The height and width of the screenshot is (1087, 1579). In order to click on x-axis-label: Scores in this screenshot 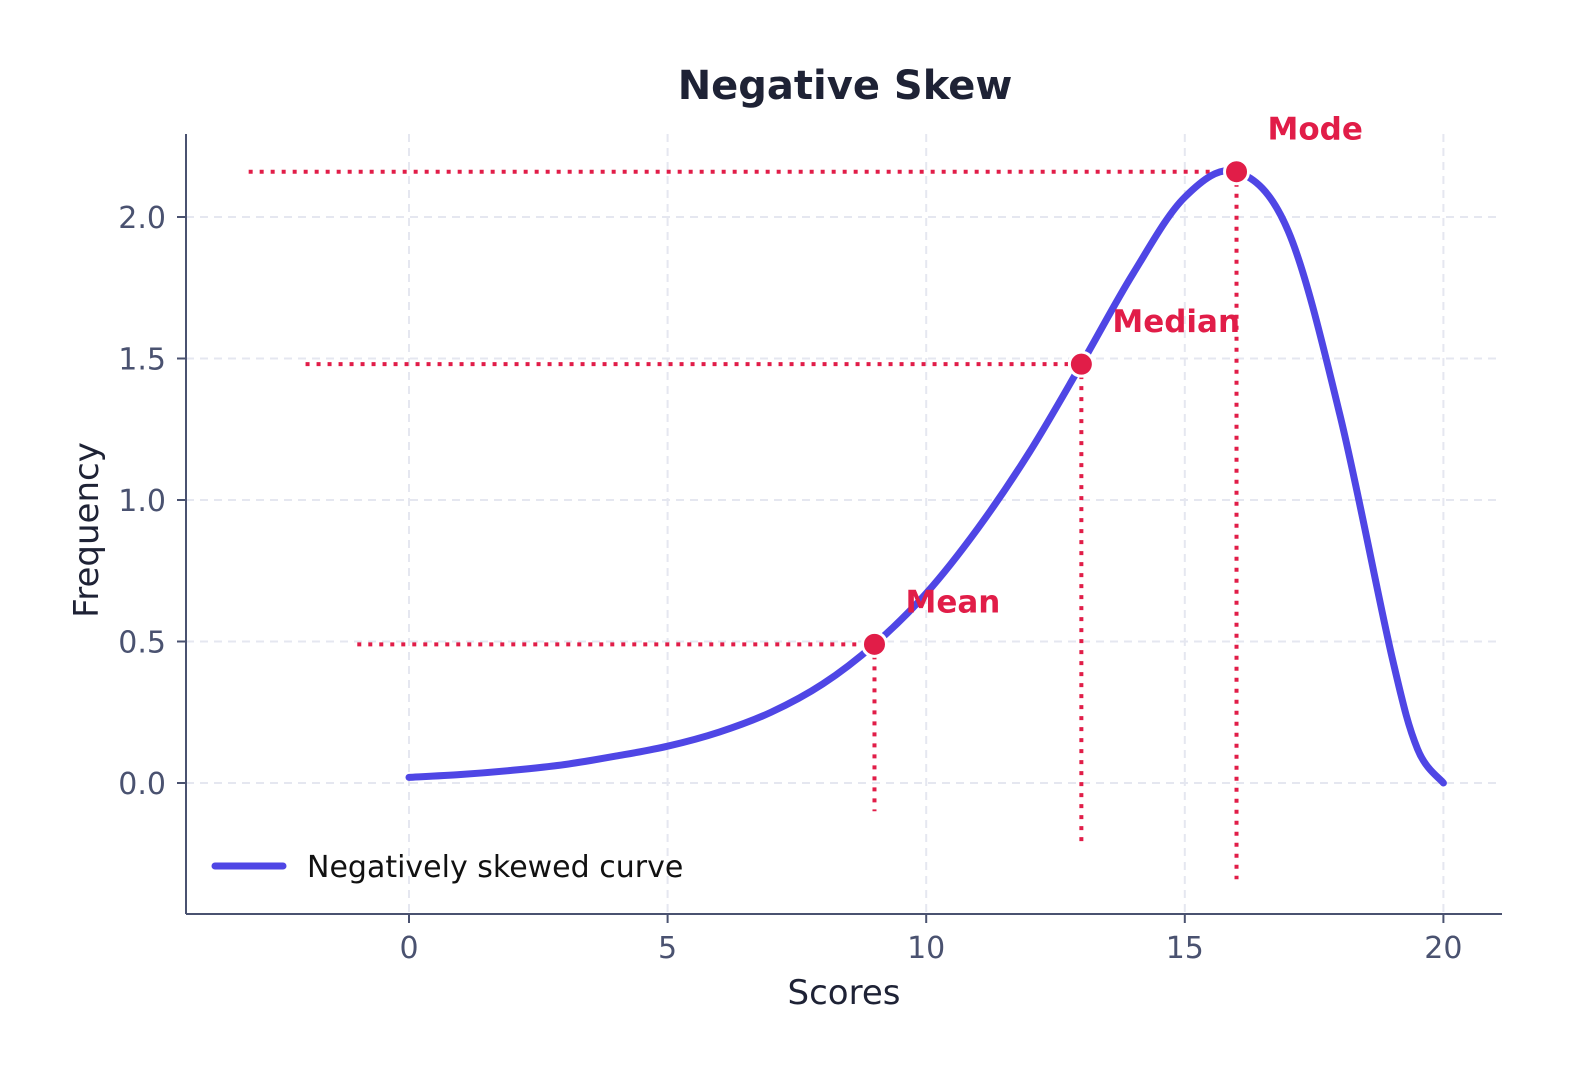, I will do `click(844, 993)`.